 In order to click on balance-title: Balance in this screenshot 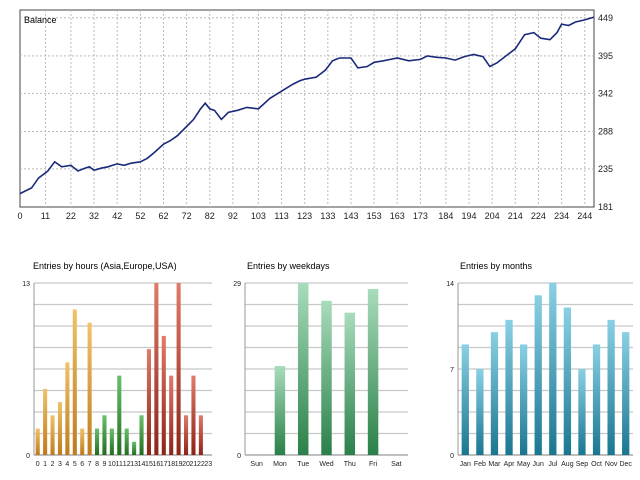, I will do `click(40, 20)`.